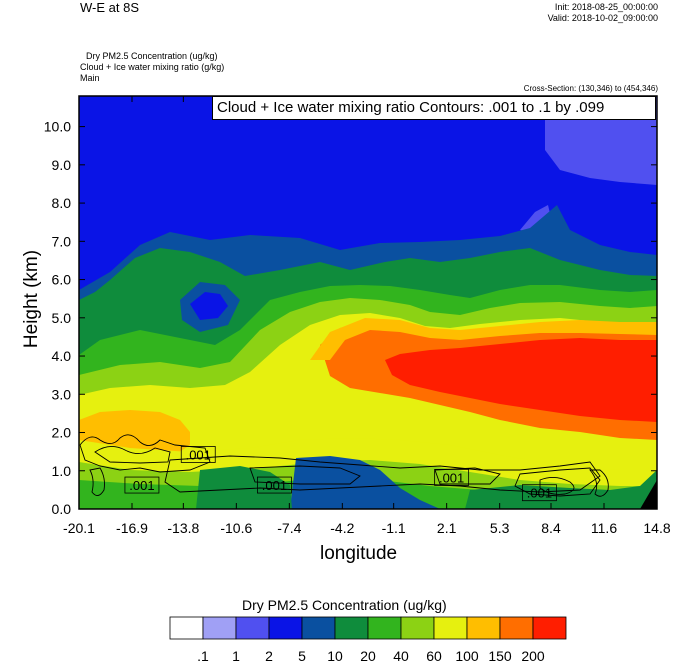 This screenshot has width=674, height=667. Describe the element at coordinates (394, 528) in the screenshot. I see `x-tick-label: -1.1` at that location.